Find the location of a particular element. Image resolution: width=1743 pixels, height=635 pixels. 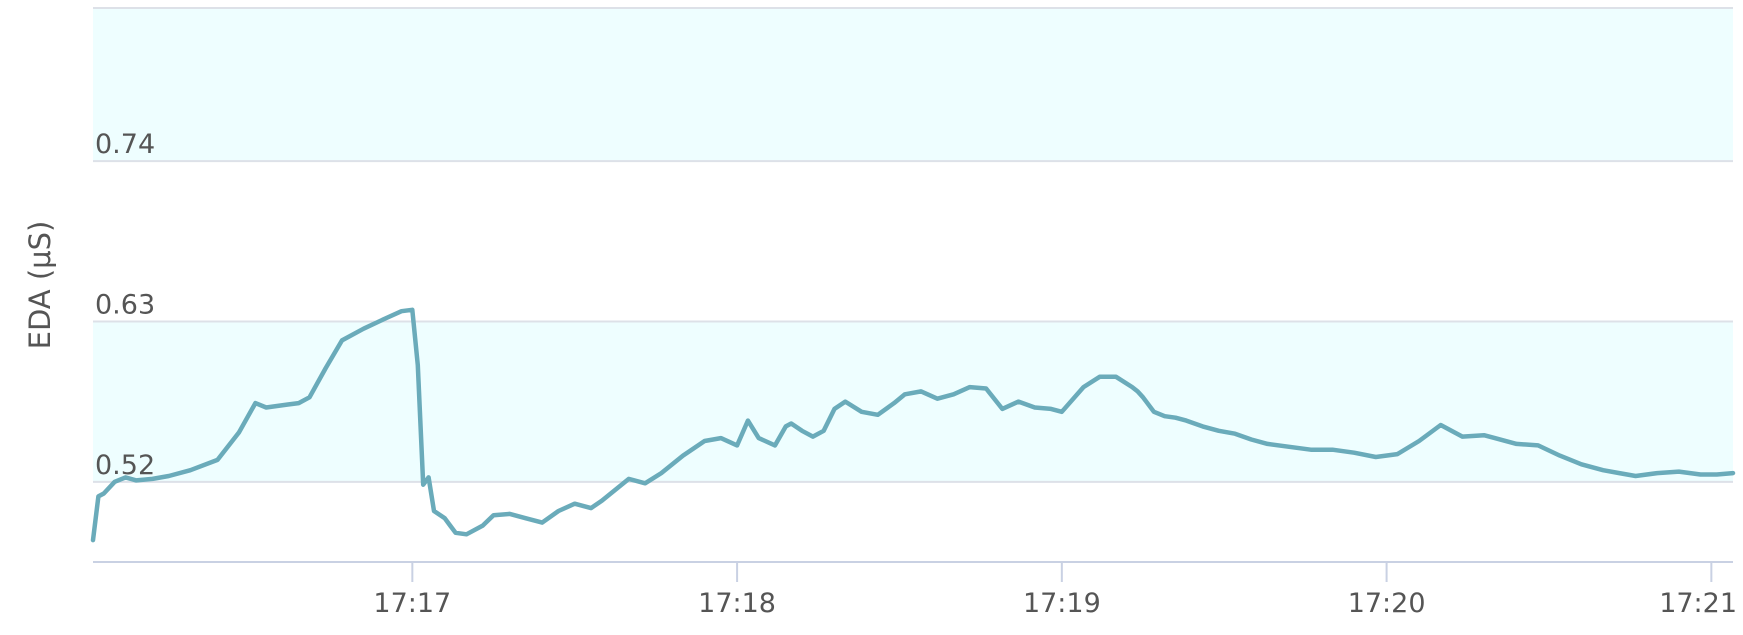

y-axis-label: EDA (μS) is located at coordinates (40, 285).